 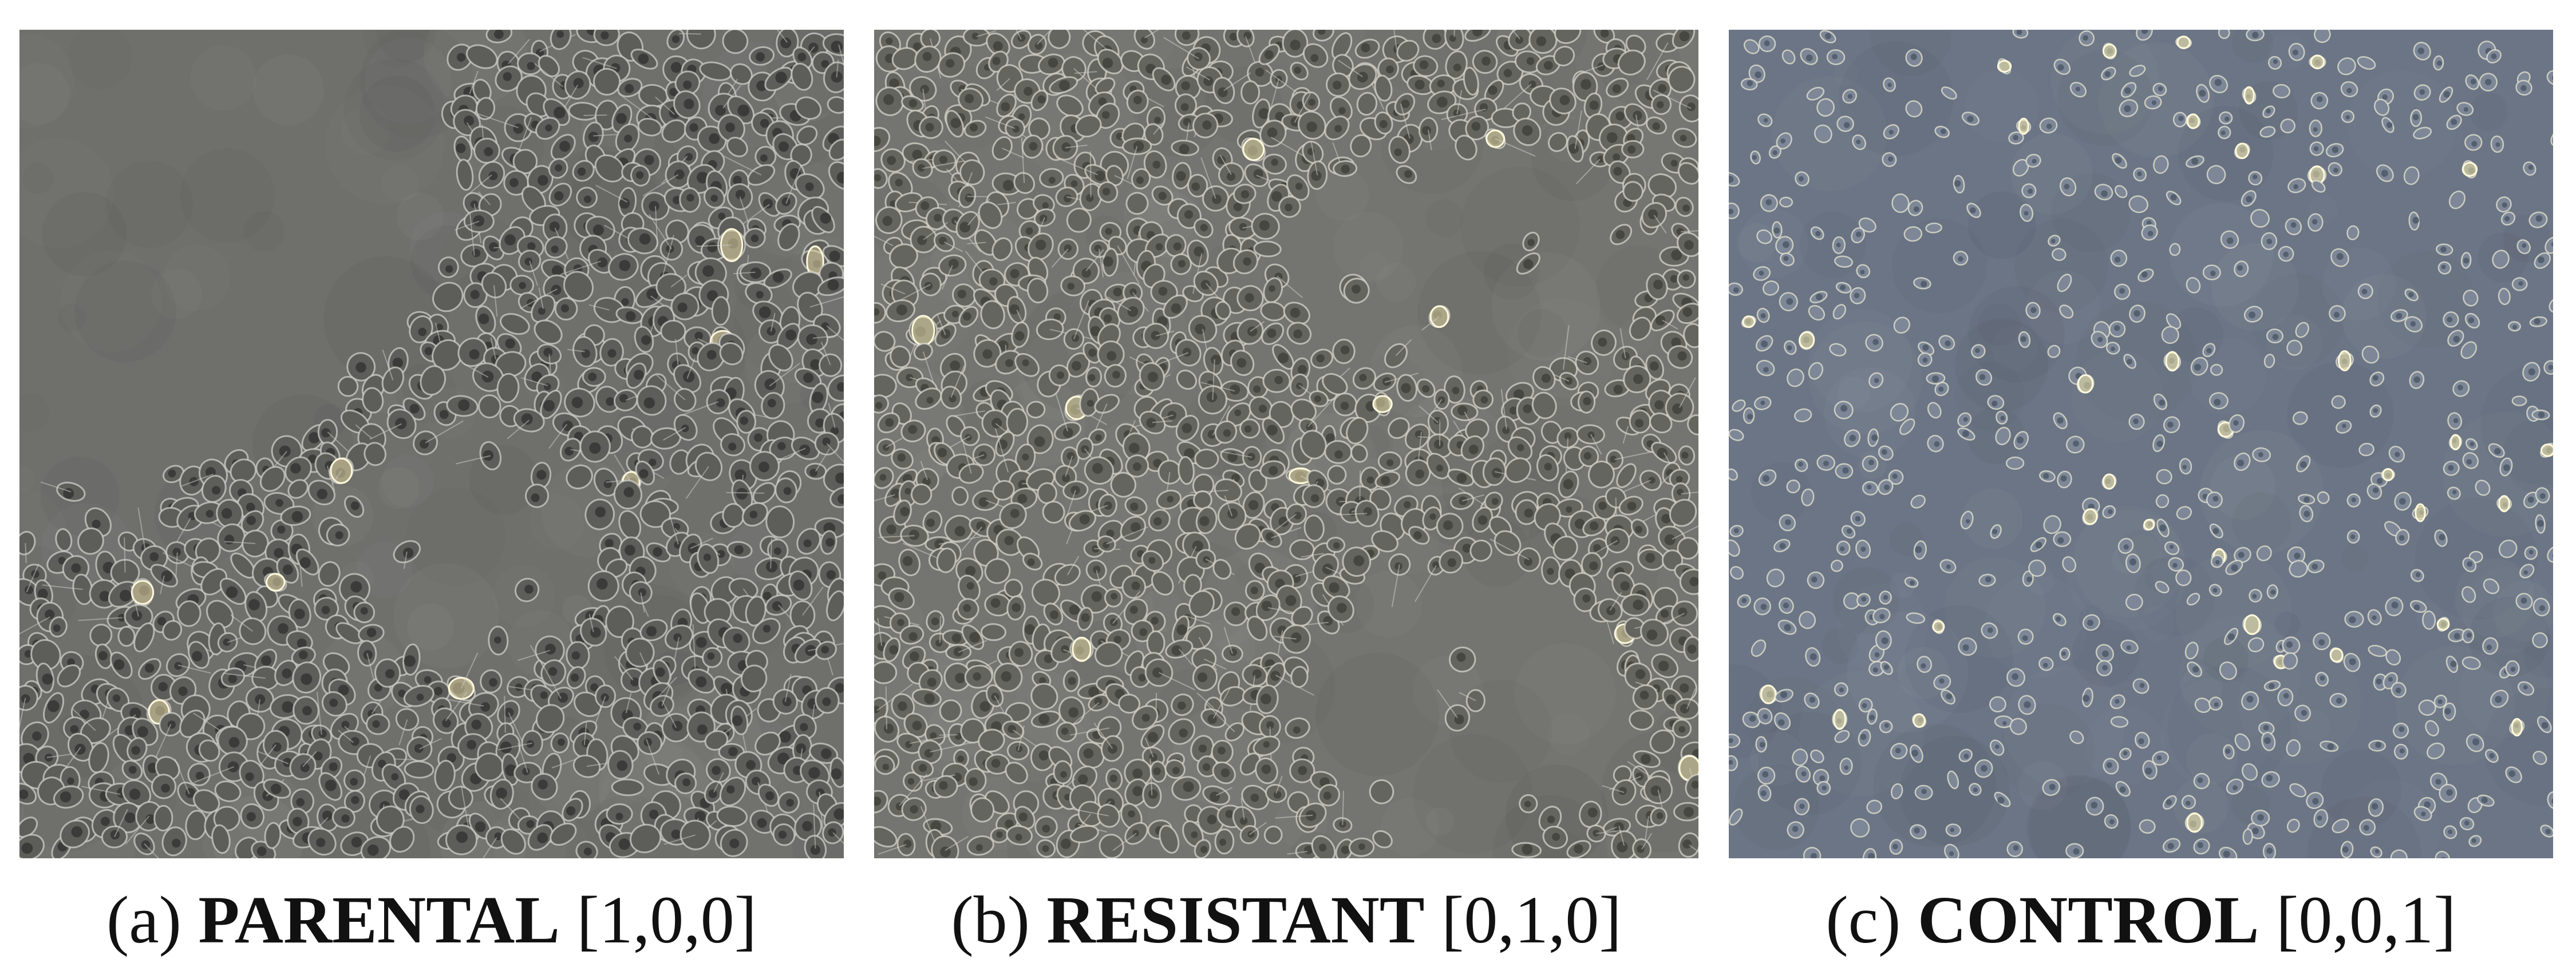 I want to click on caption-letter: (a), so click(x=143, y=919).